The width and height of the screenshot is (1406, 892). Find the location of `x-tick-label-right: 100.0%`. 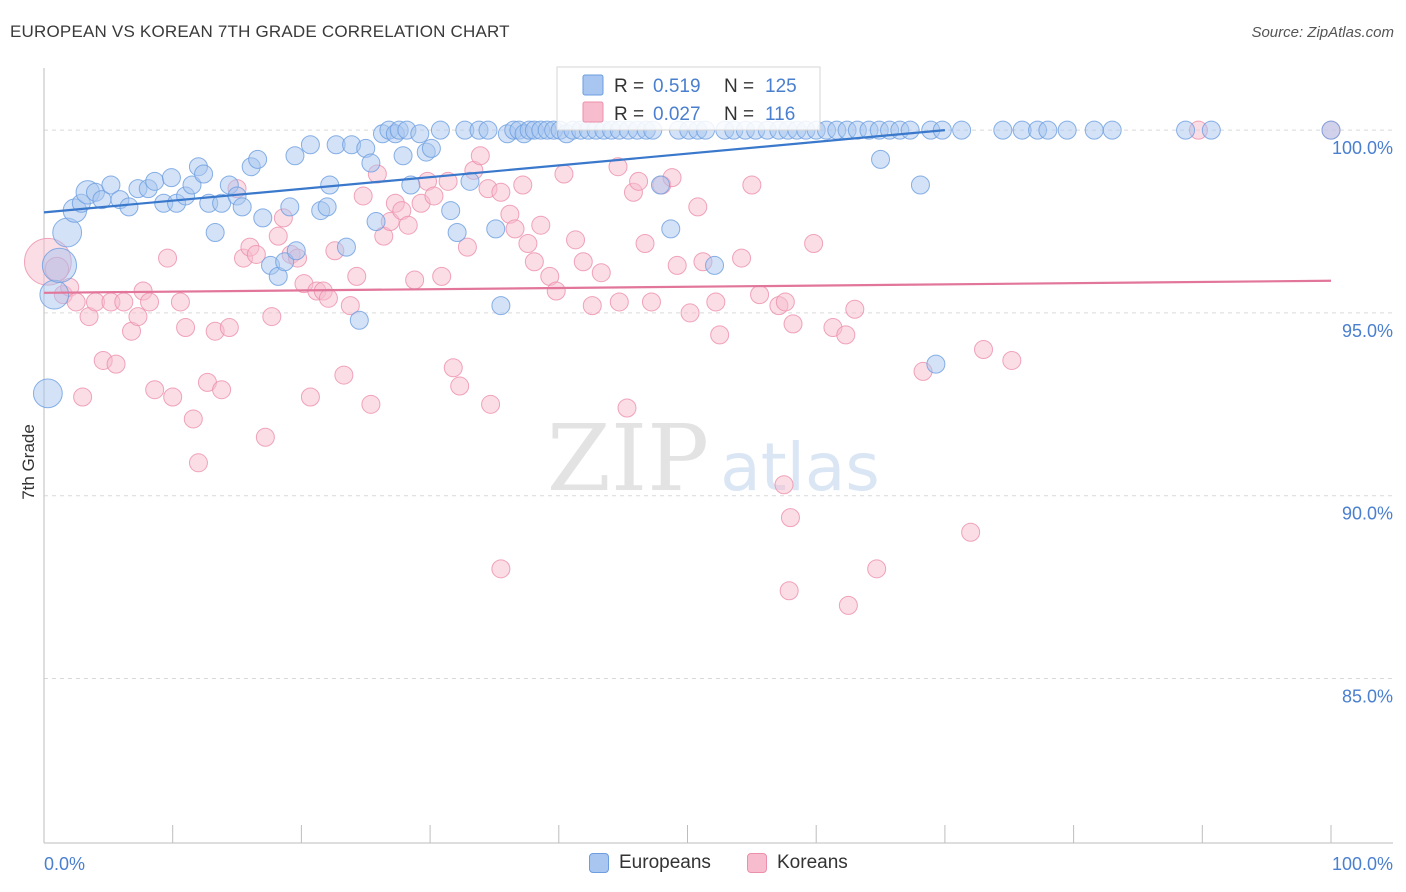

x-tick-label-right: 100.0% is located at coordinates (1362, 864).